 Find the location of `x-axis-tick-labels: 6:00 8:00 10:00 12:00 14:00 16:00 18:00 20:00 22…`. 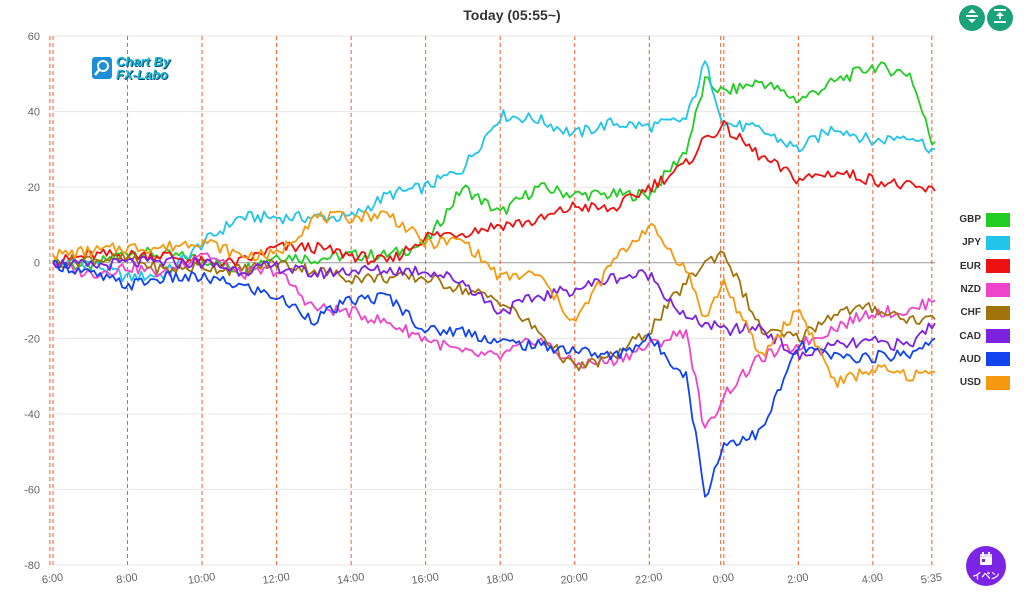

x-axis-tick-labels: 6:00 8:00 10:00 12:00 14:00 16:00 18:00 20:00 22… is located at coordinates (492, 579).